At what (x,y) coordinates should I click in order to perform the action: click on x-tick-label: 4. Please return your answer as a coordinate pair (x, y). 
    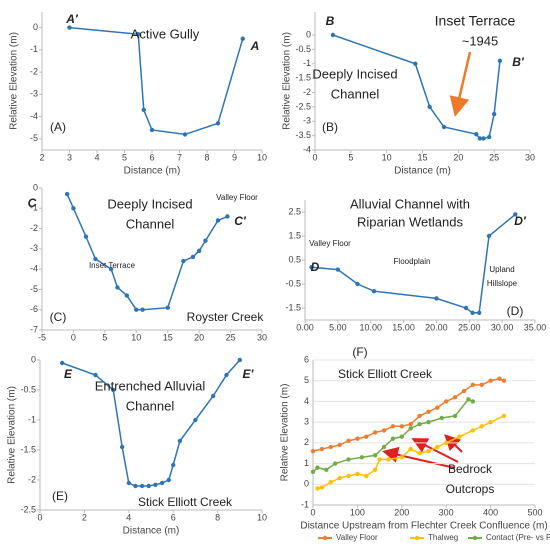
    Looking at the image, I should click on (128, 517).